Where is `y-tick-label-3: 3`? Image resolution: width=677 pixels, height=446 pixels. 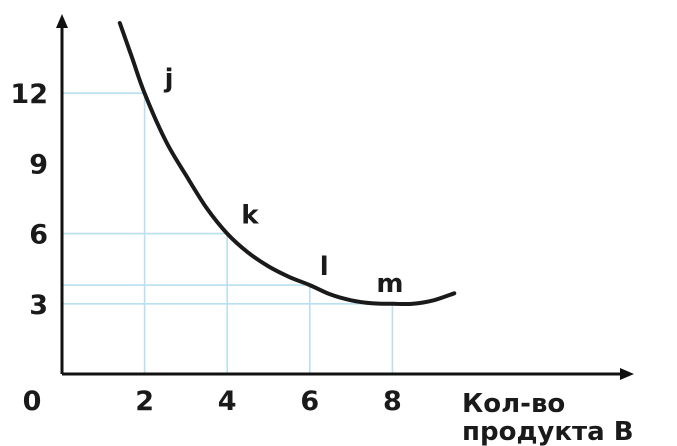 y-tick-label-3: 3 is located at coordinates (38, 305).